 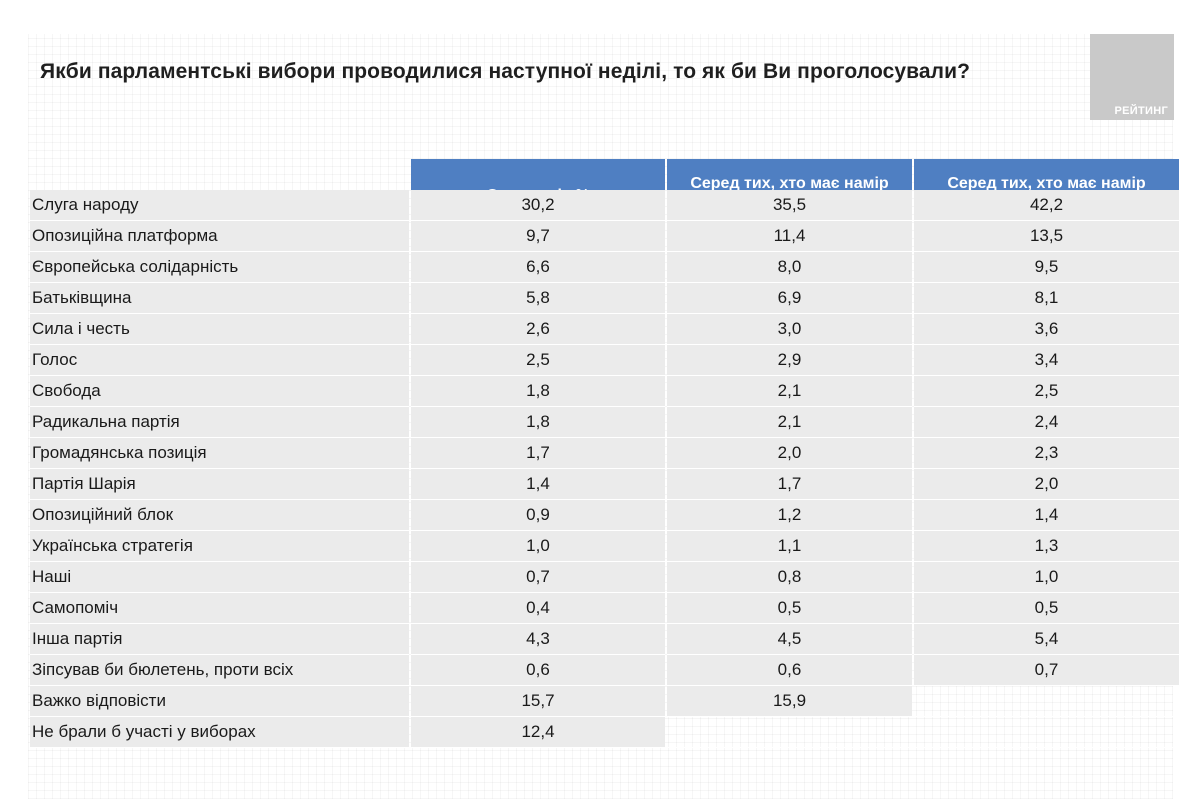 I want to click on value-cell-col3: 0,7, so click(x=1046, y=670).